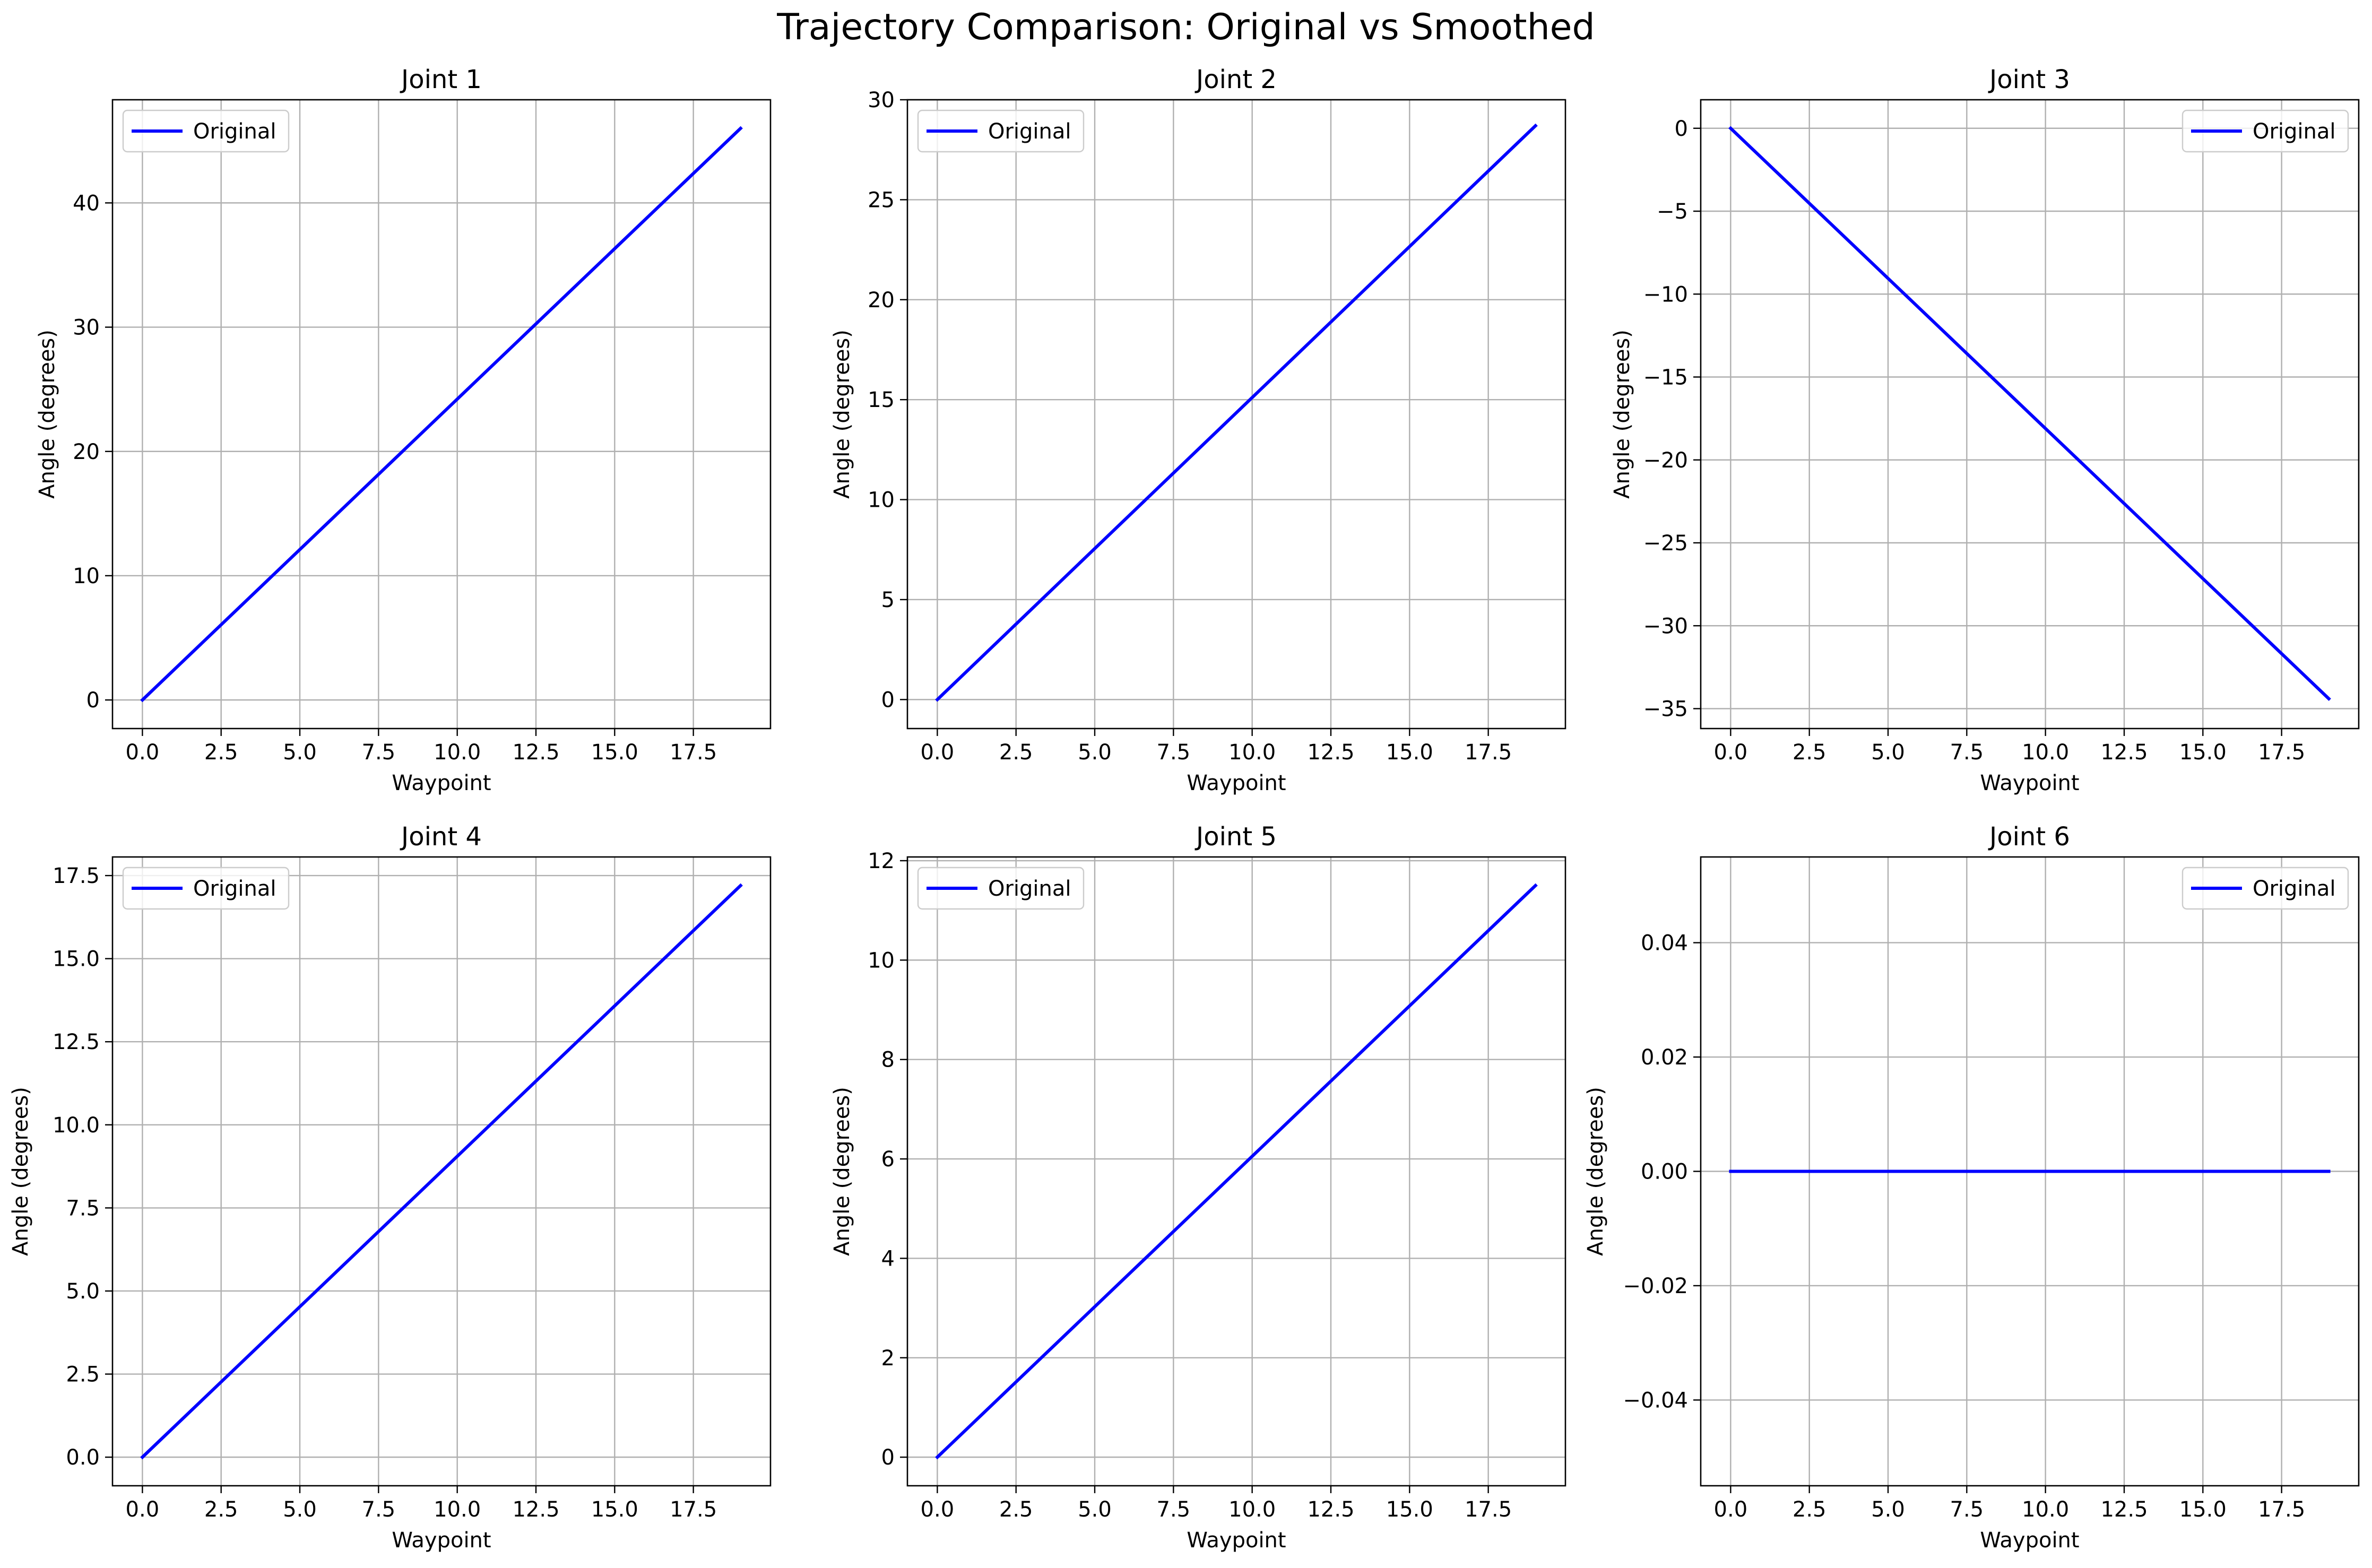 This screenshot has width=2372, height=1568. What do you see at coordinates (2029, 837) in the screenshot?
I see `subplot-title: Joint 6` at bounding box center [2029, 837].